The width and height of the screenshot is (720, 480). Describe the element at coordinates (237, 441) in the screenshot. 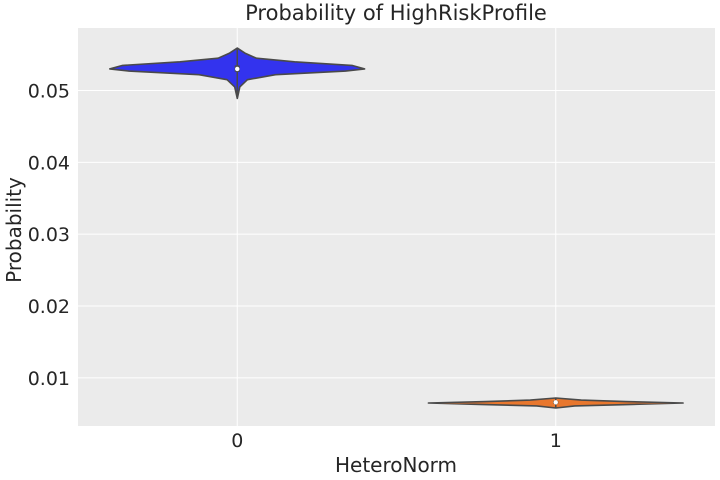

I see `x-tick-label: 0` at that location.